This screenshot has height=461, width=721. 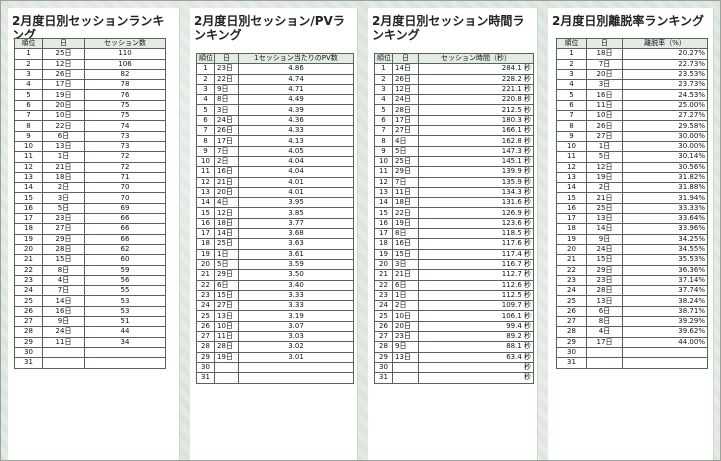 I want to click on value-cell: 23.73%, so click(x=665, y=85).